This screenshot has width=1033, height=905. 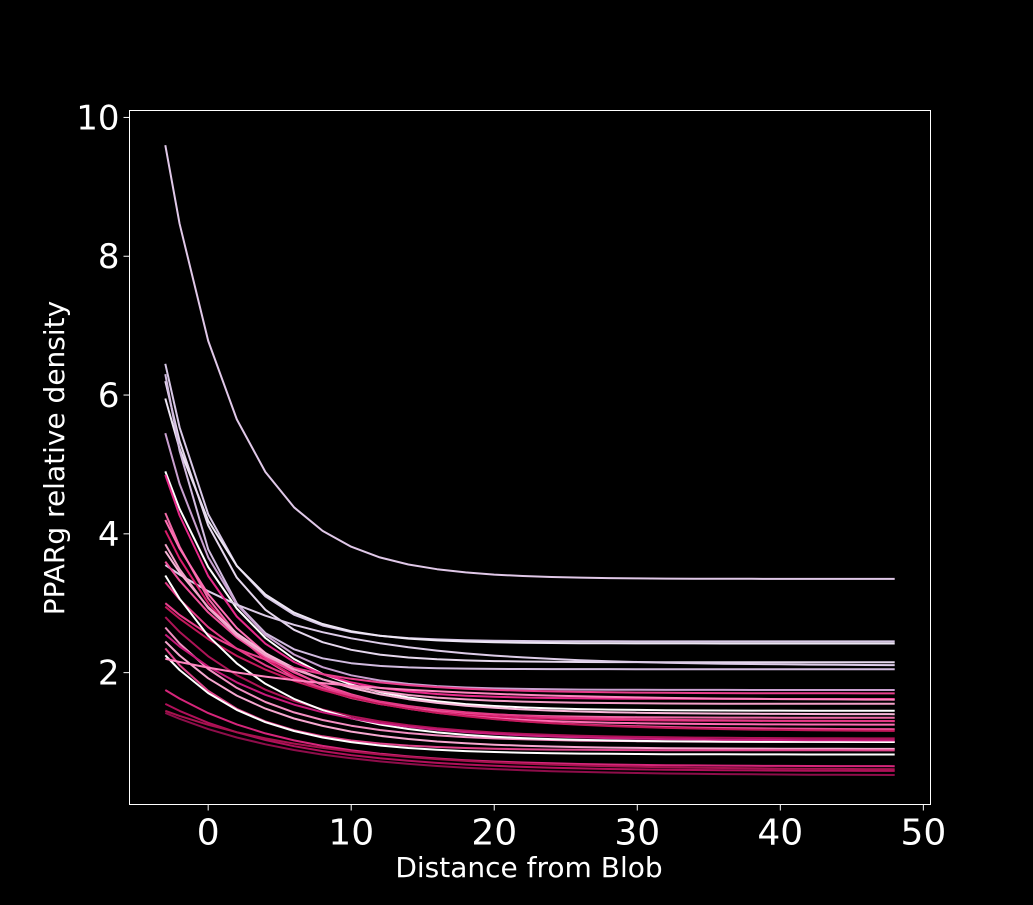 What do you see at coordinates (109, 674) in the screenshot?
I see `y-tick-label: 2` at bounding box center [109, 674].